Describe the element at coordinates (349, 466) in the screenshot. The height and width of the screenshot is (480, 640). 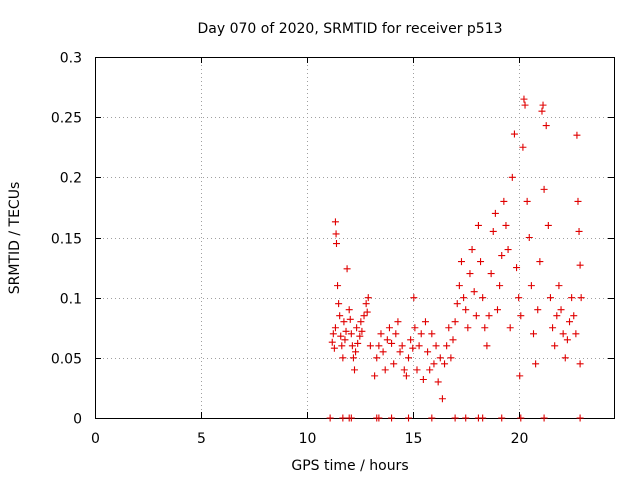
I see `x-axis-label: GPS time / hours` at that location.